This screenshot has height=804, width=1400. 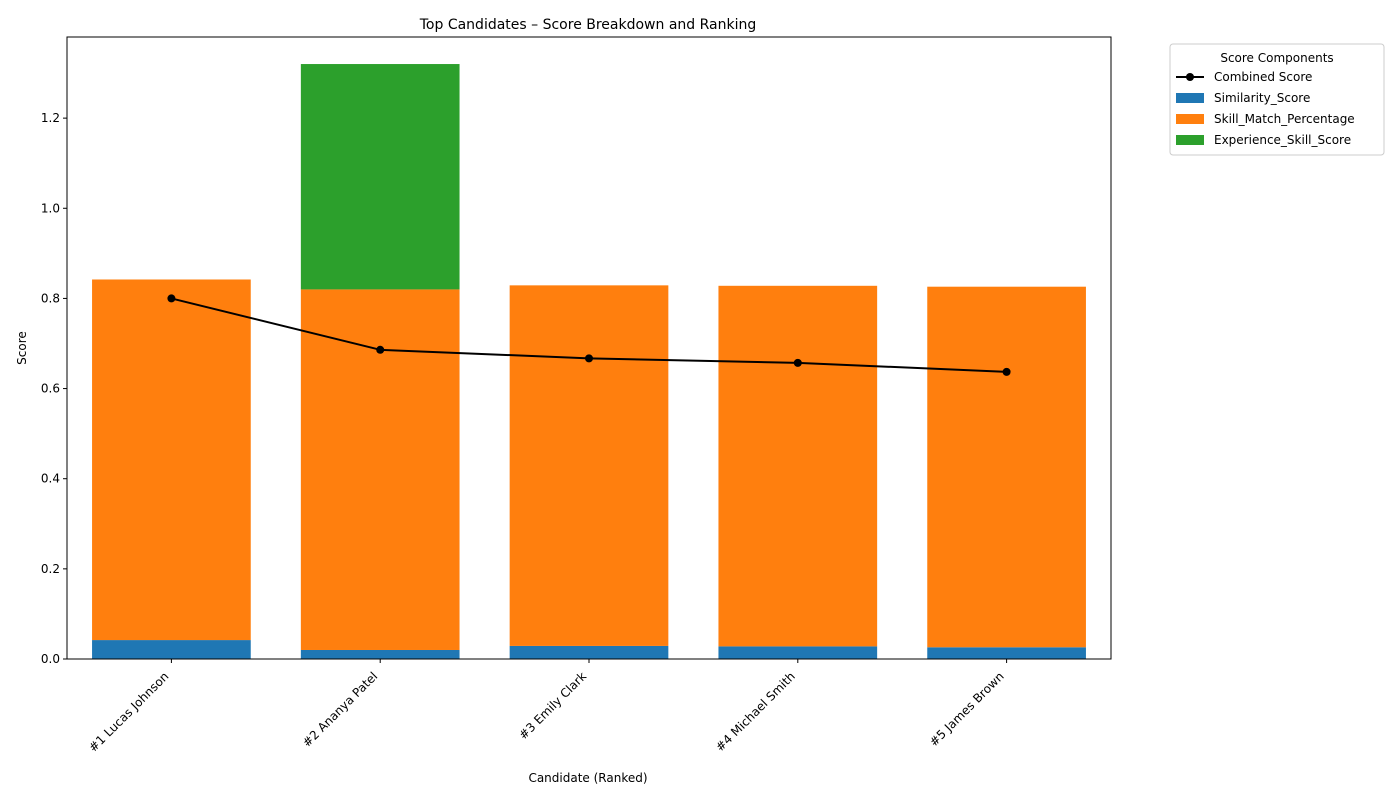 I want to click on y-axis-label: Score, so click(x=22, y=348).